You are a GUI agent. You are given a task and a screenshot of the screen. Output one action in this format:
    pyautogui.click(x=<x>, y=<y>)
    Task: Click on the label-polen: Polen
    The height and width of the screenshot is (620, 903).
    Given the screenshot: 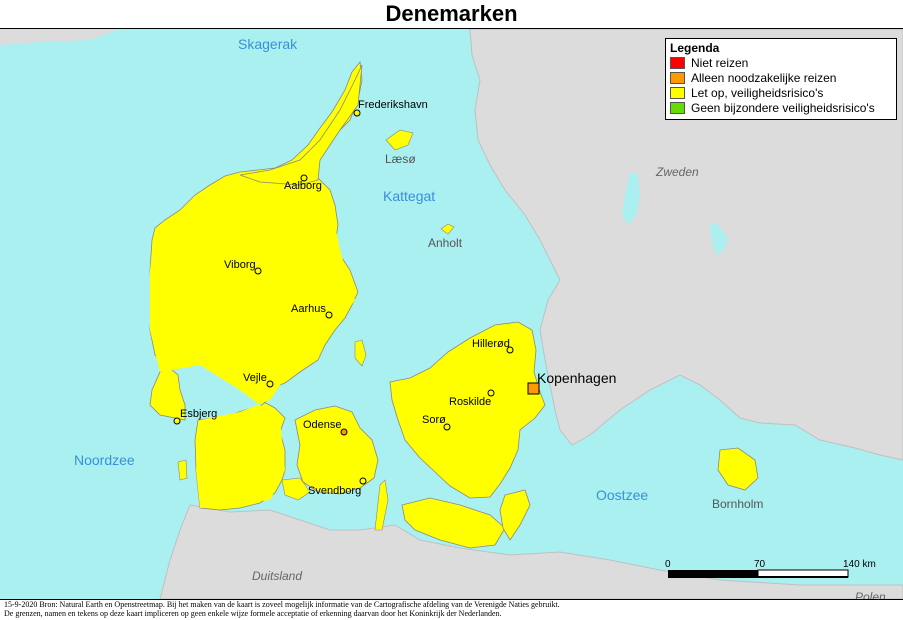 What is the action you would take?
    pyautogui.click(x=870, y=594)
    